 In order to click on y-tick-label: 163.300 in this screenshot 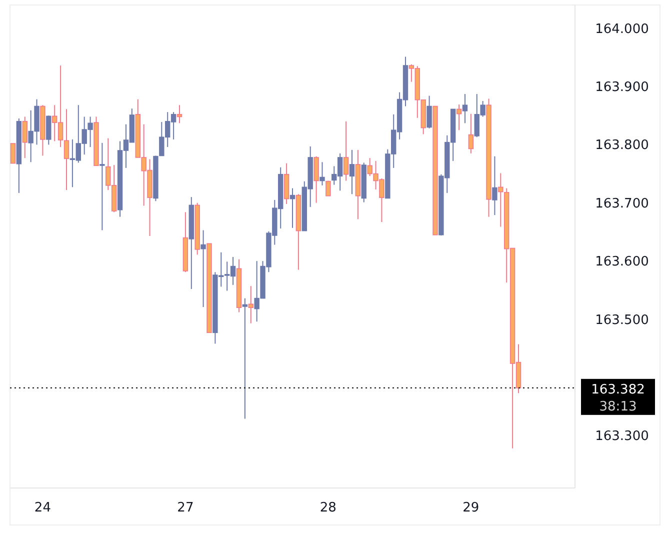, I will do `click(622, 436)`.